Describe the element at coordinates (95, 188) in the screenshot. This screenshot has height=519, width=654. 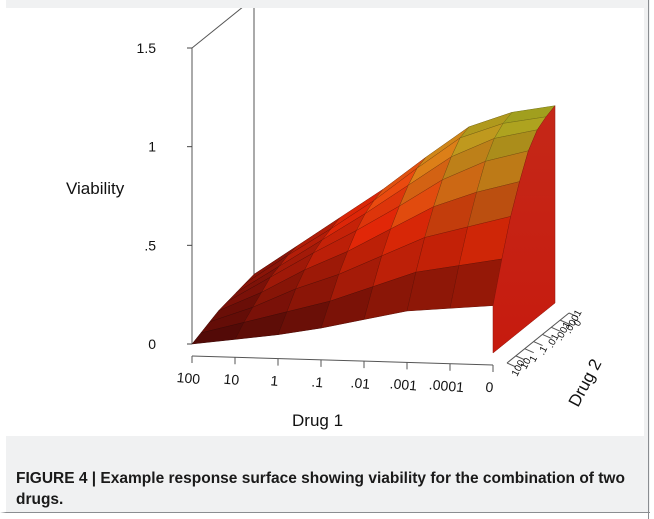
I see `z-axis-label: Viability` at that location.